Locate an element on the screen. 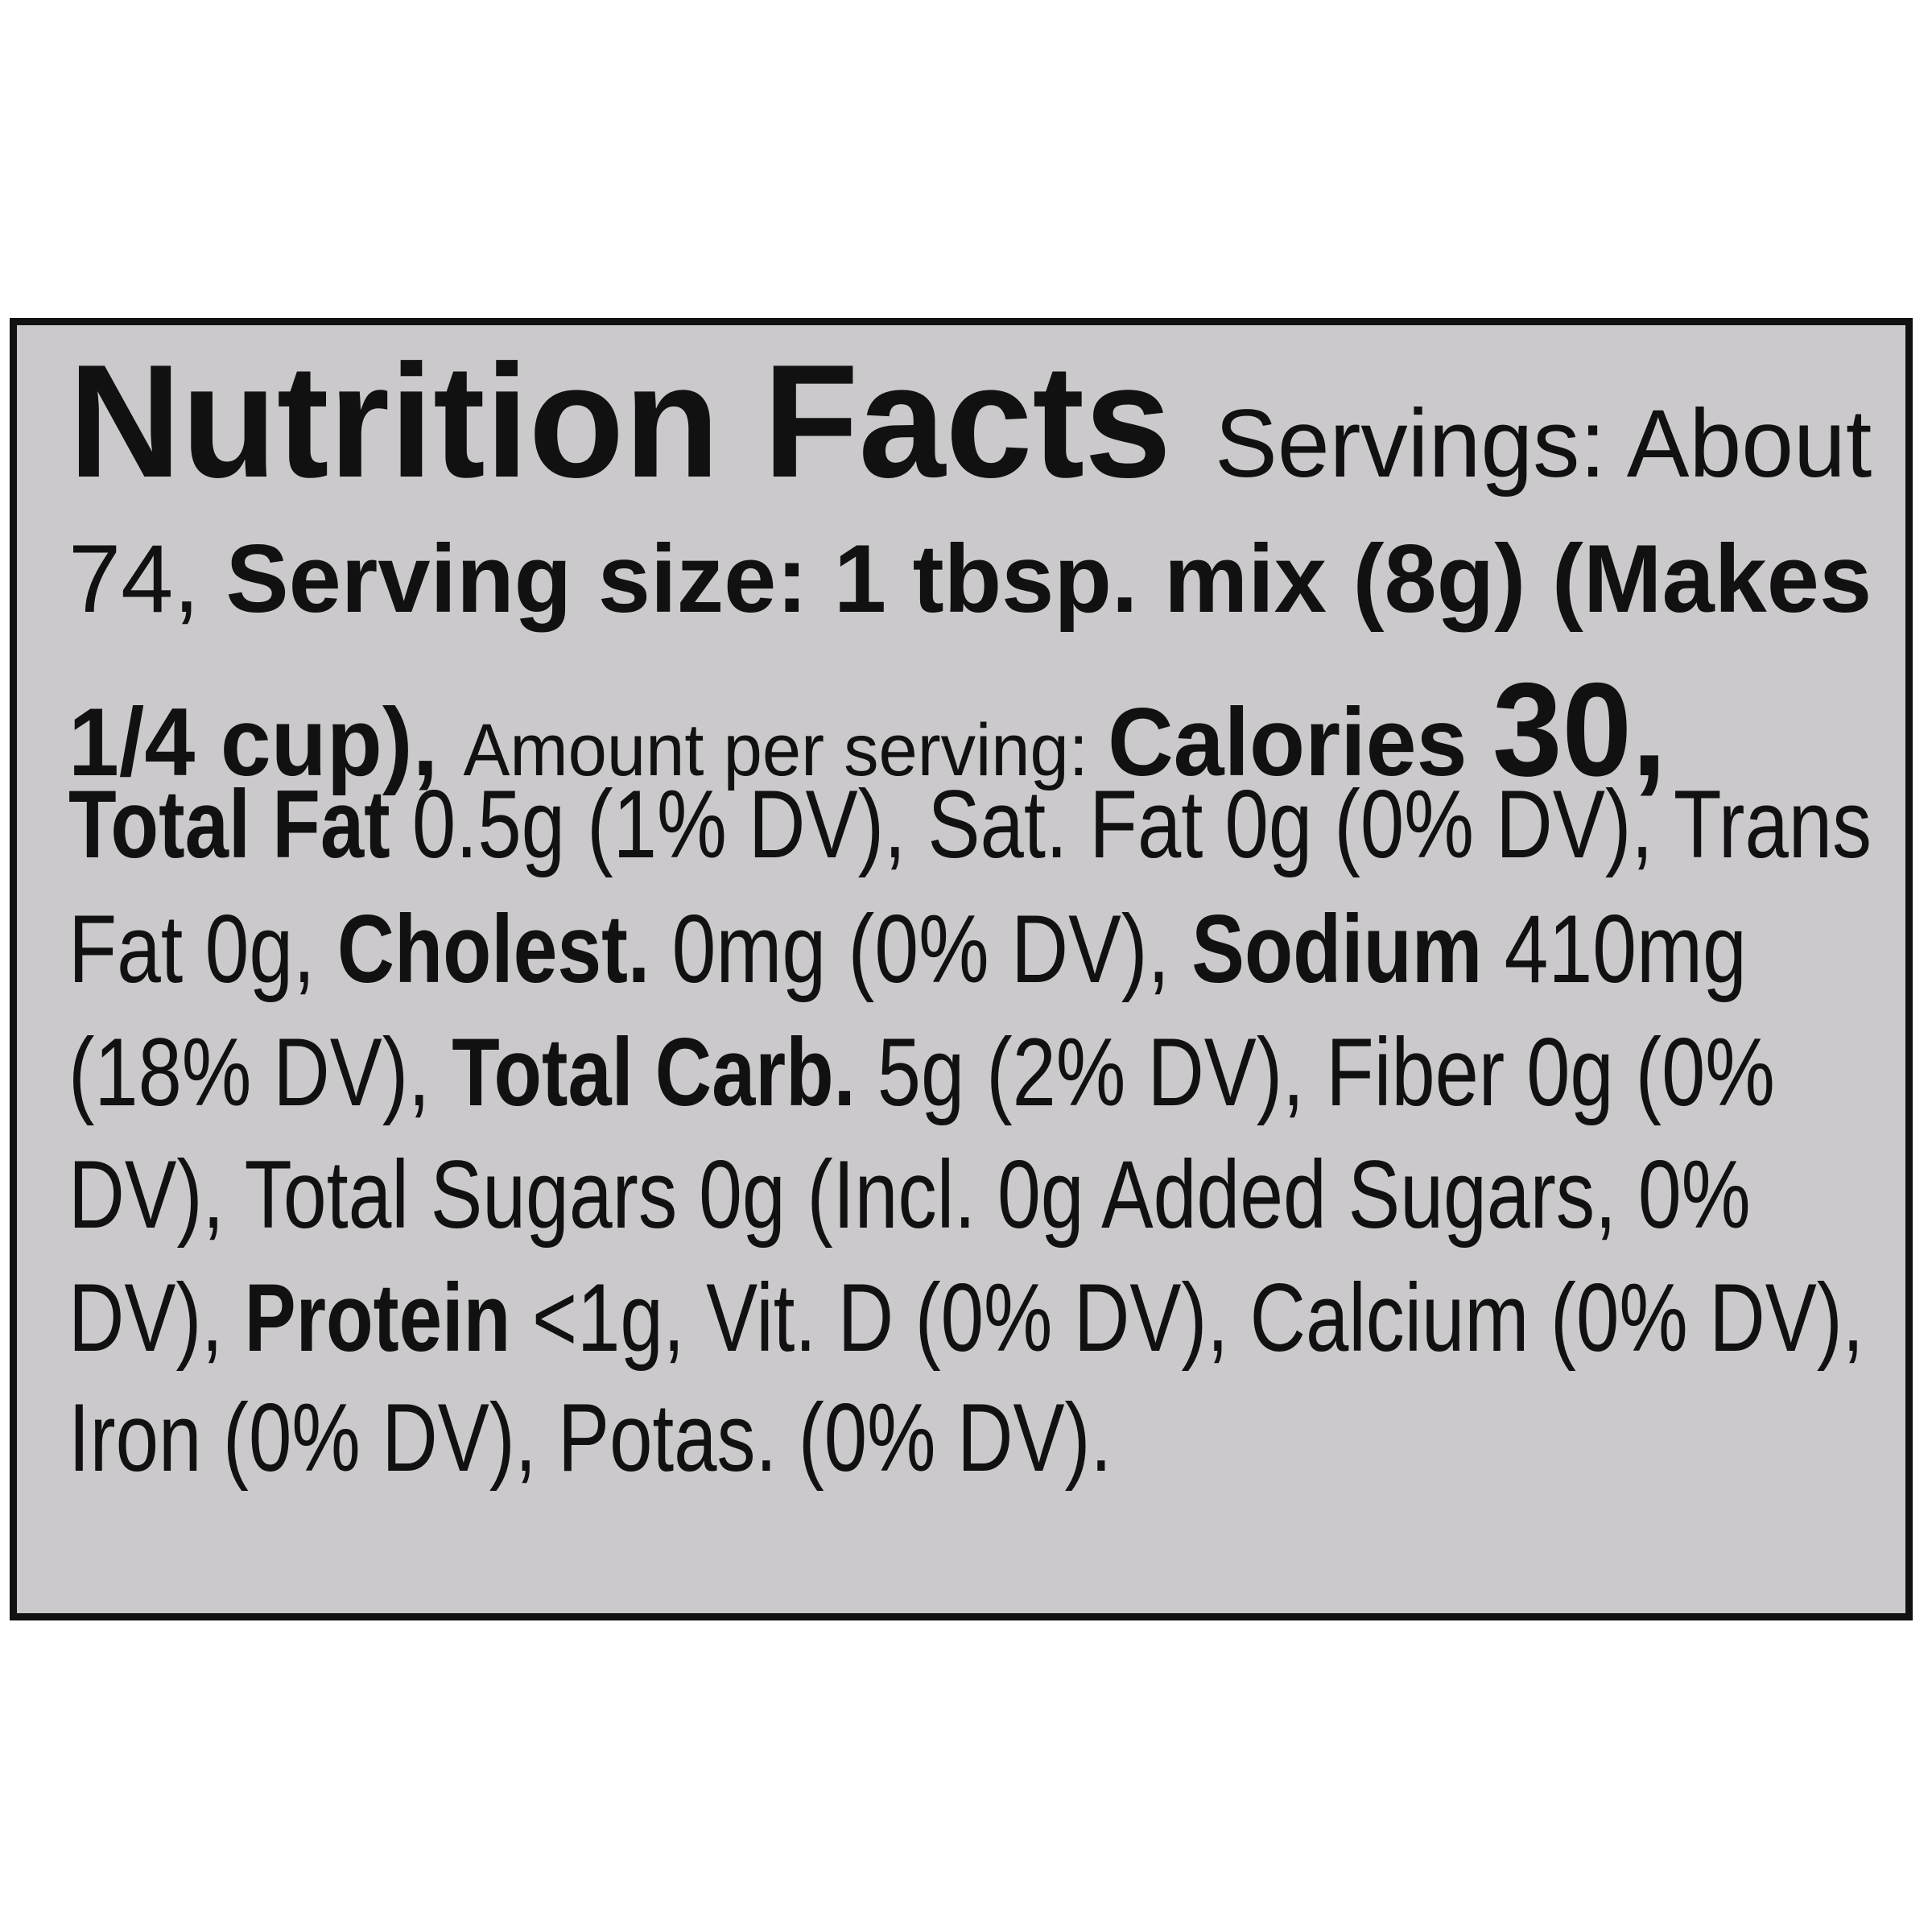 The width and height of the screenshot is (1932, 1932). label-text: (18% DV), is located at coordinates (260, 1072).